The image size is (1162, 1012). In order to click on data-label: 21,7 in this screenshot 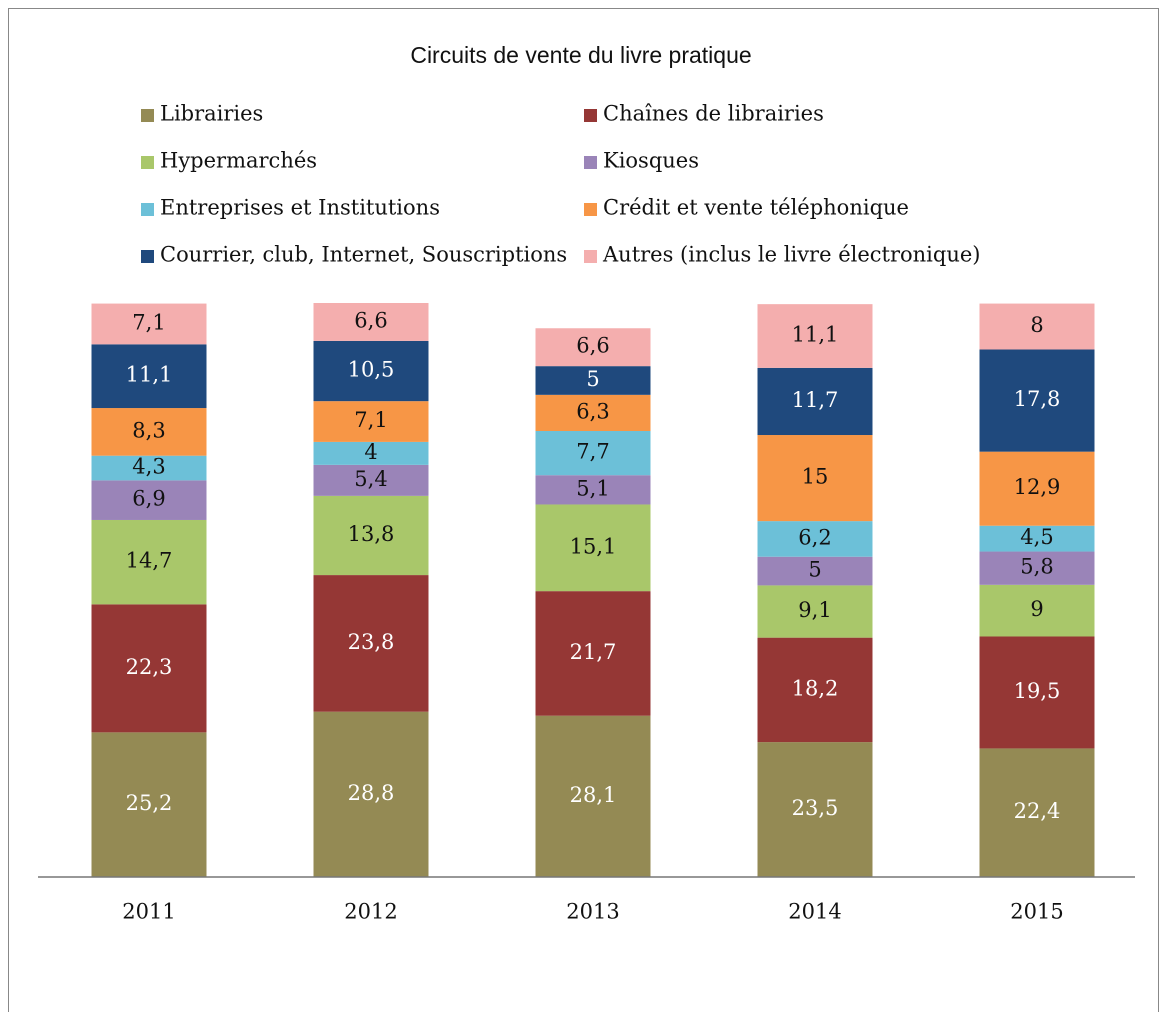, I will do `click(593, 652)`.